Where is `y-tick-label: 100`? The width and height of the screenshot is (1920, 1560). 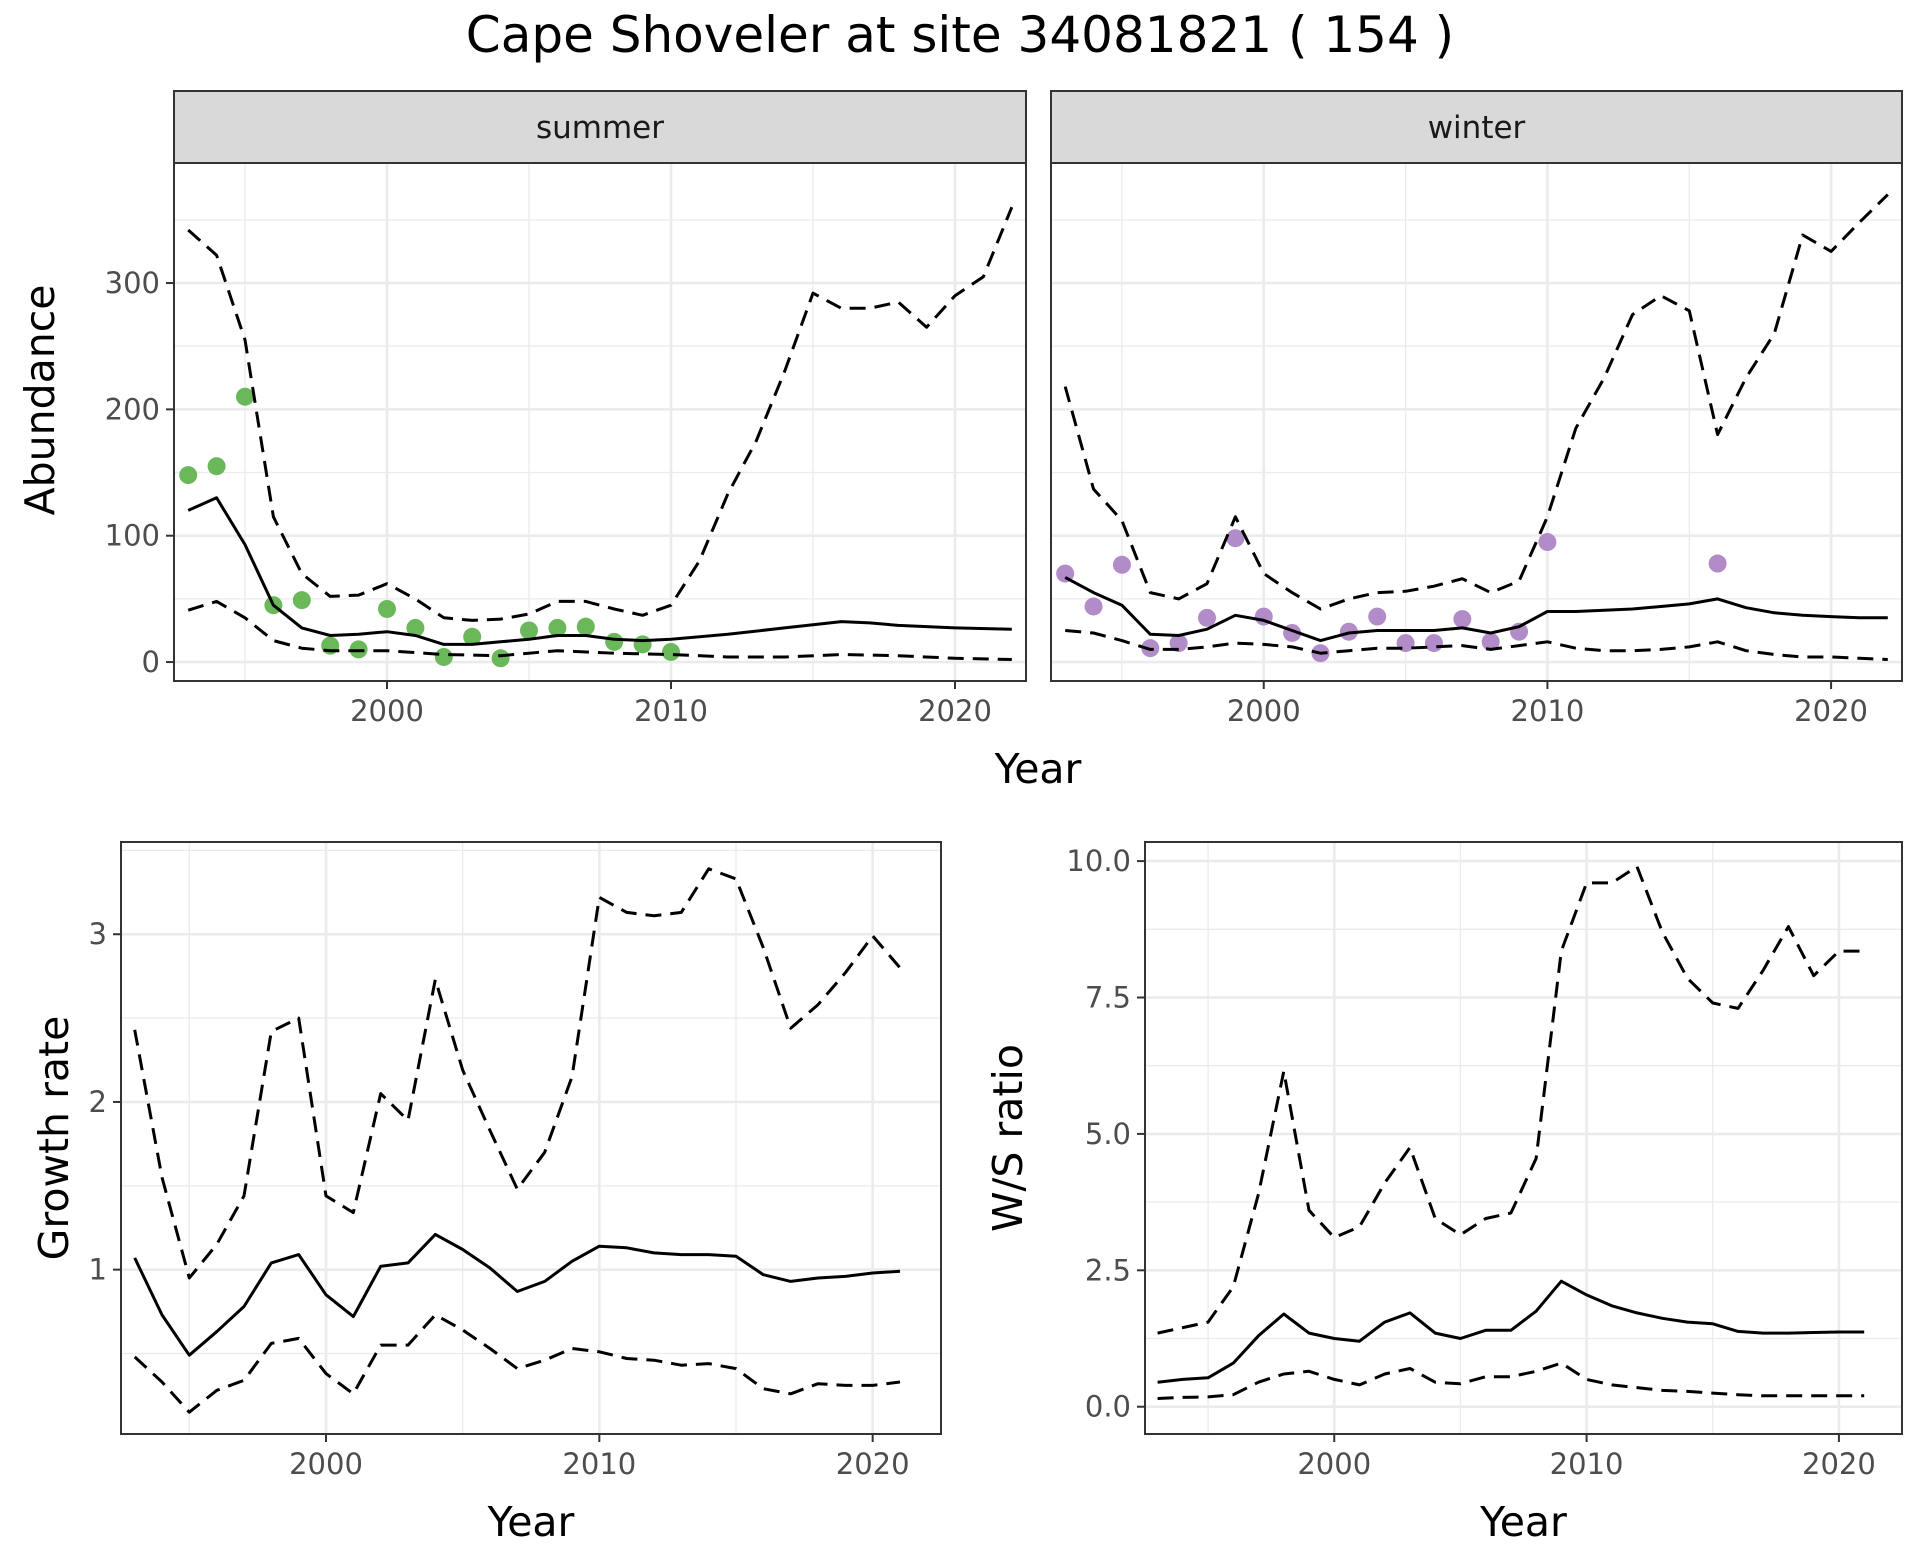 y-tick-label: 100 is located at coordinates (132, 536).